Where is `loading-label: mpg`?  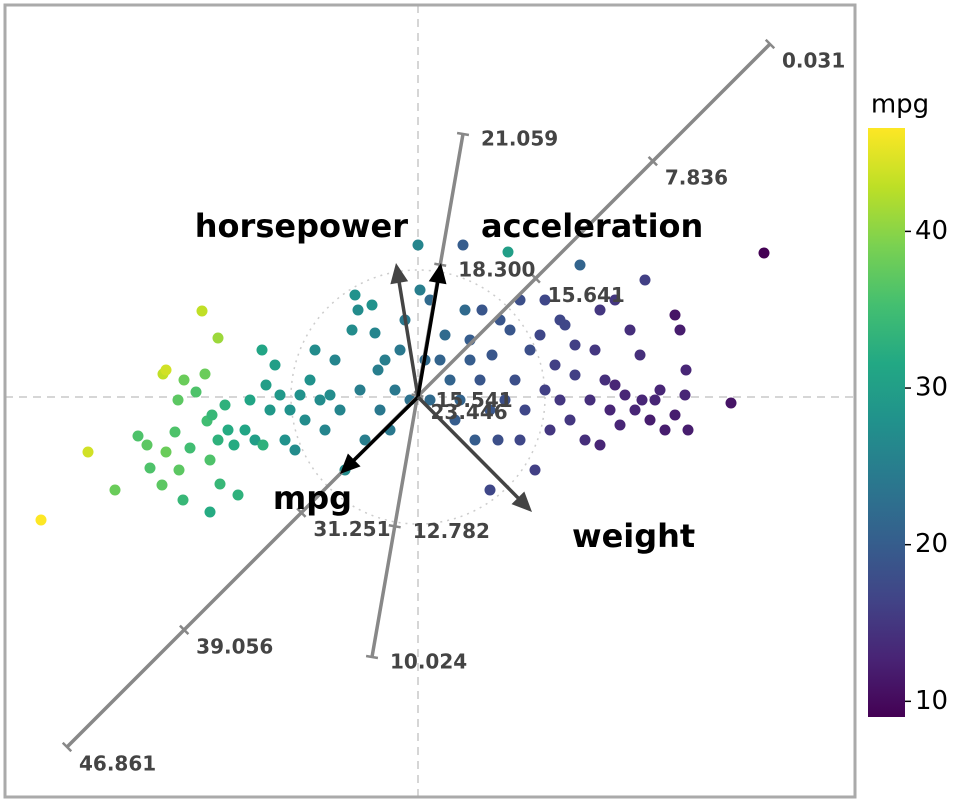 loading-label: mpg is located at coordinates (312, 498).